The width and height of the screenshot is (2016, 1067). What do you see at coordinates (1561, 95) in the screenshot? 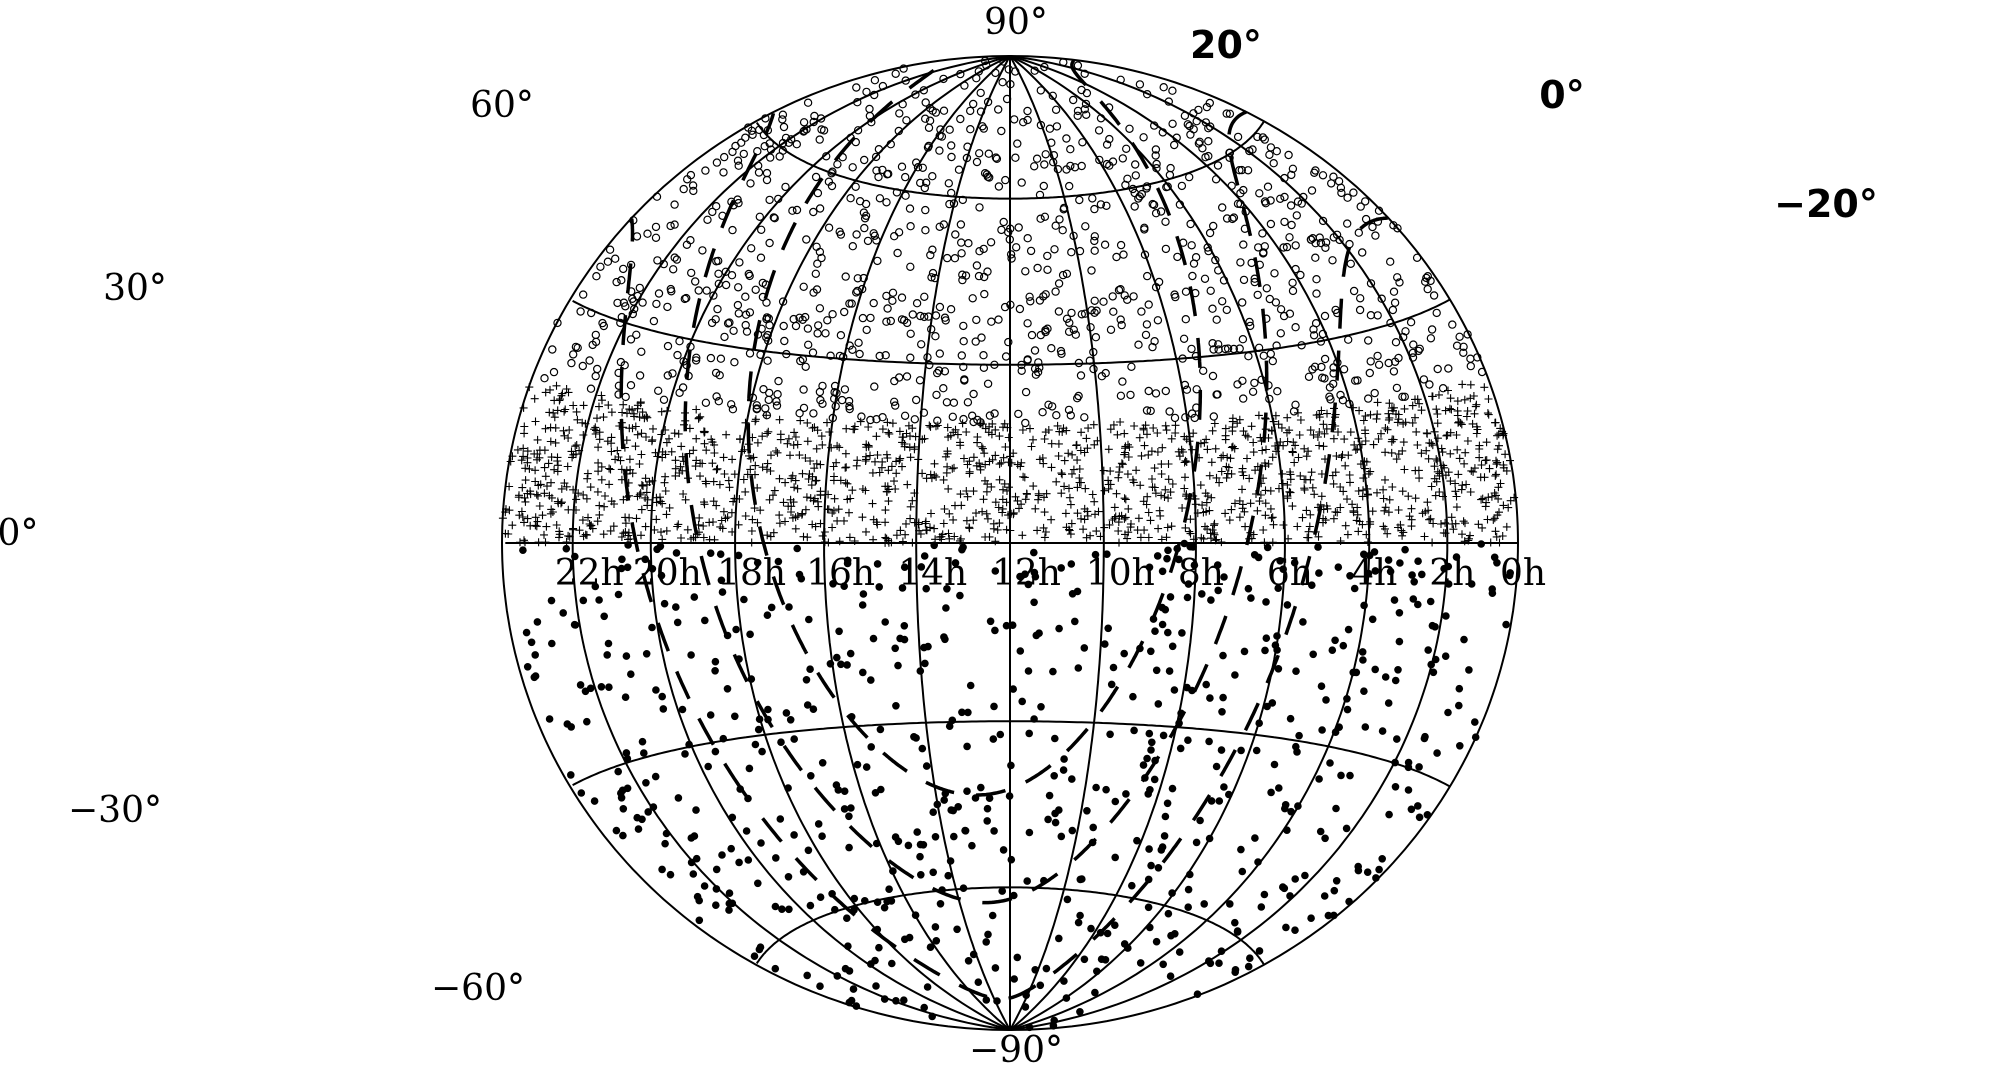
I see `galactic-latitude-label: 0°` at bounding box center [1561, 95].